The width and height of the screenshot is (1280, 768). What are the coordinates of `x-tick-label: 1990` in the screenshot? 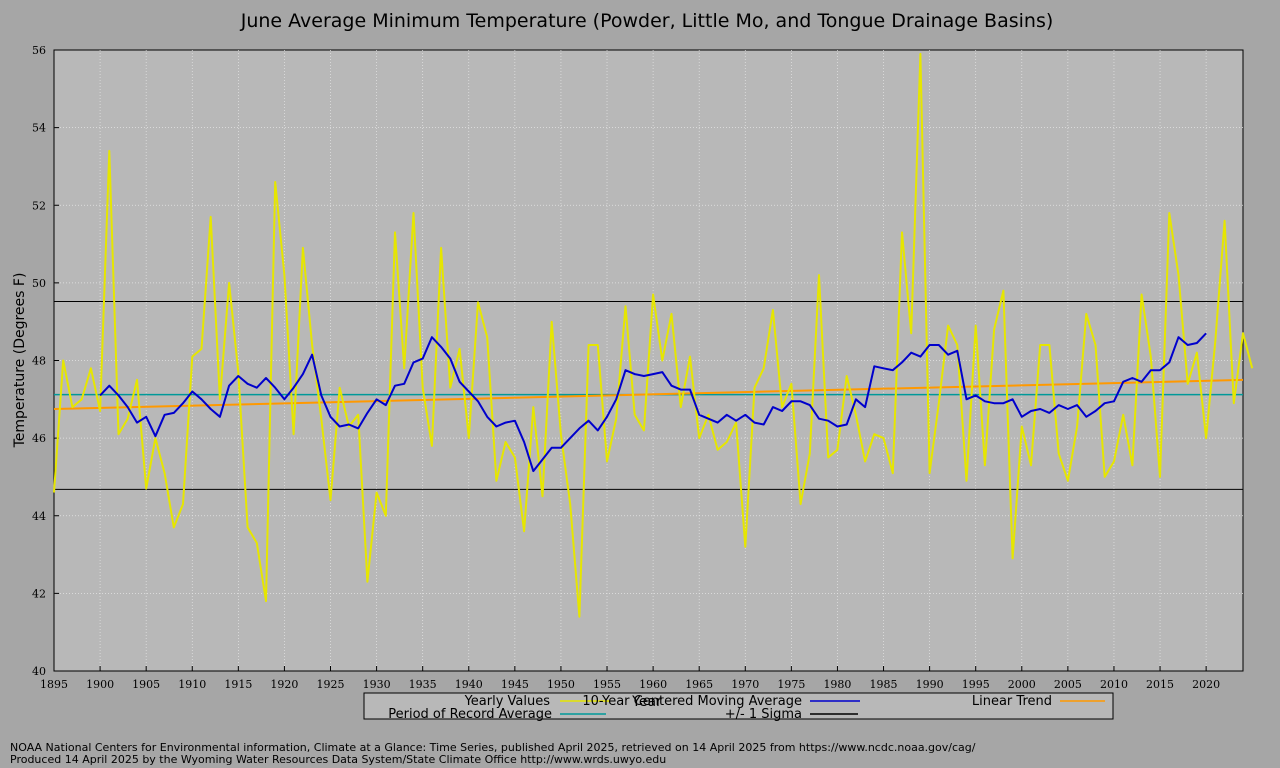 It's located at (930, 684).